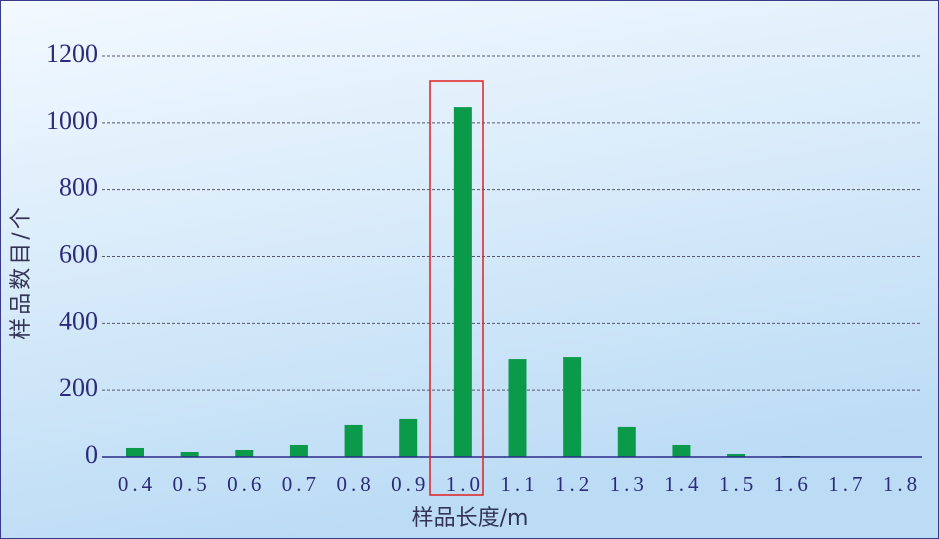 Image resolution: width=939 pixels, height=539 pixels. What do you see at coordinates (78, 320) in the screenshot?
I see `y-tick-label: 400` at bounding box center [78, 320].